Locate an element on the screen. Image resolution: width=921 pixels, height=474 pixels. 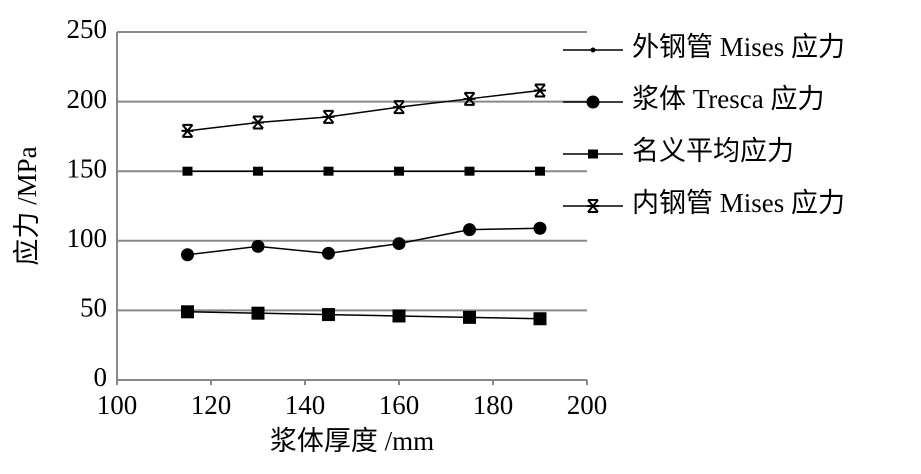
x-tick-label: 160 is located at coordinates (399, 405).